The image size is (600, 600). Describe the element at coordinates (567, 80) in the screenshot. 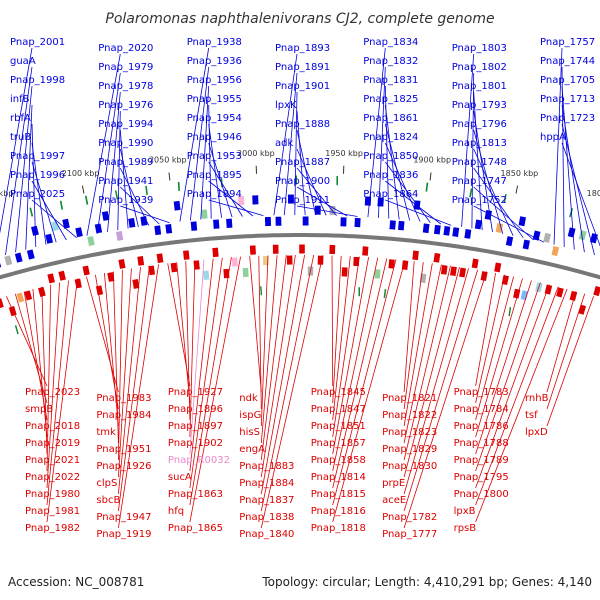

I see `forward-gene-label: Pnap_1705` at that location.